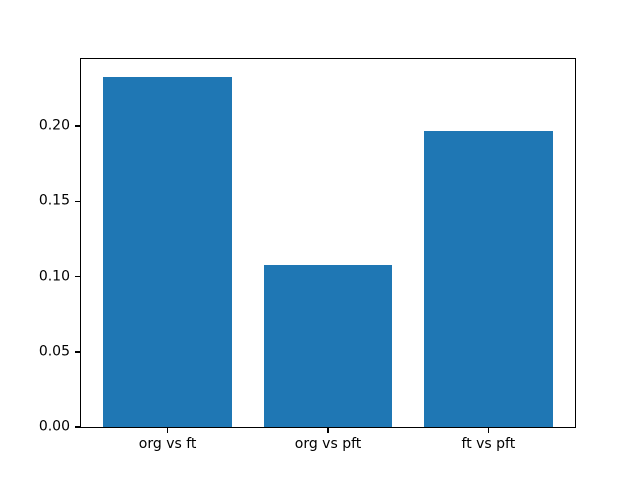  What do you see at coordinates (54, 201) in the screenshot?
I see `y-tick-label: 0.15` at bounding box center [54, 201].